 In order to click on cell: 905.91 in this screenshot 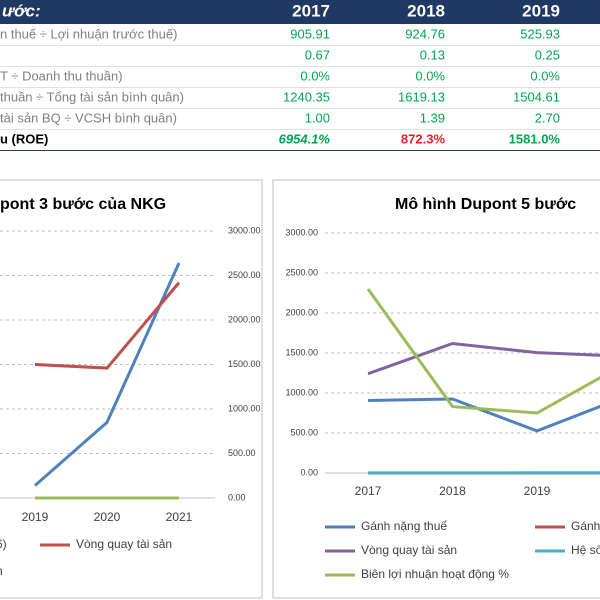, I will do `click(310, 33)`.